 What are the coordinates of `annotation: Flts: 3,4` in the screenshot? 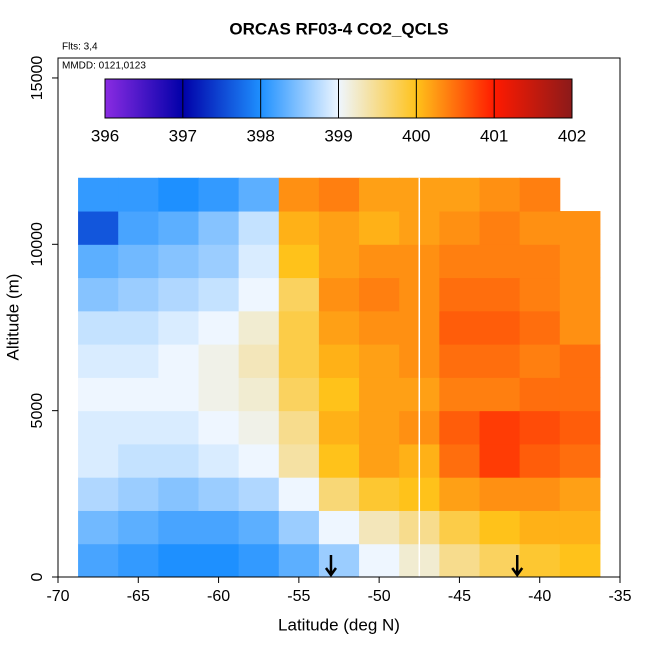 It's located at (80, 47).